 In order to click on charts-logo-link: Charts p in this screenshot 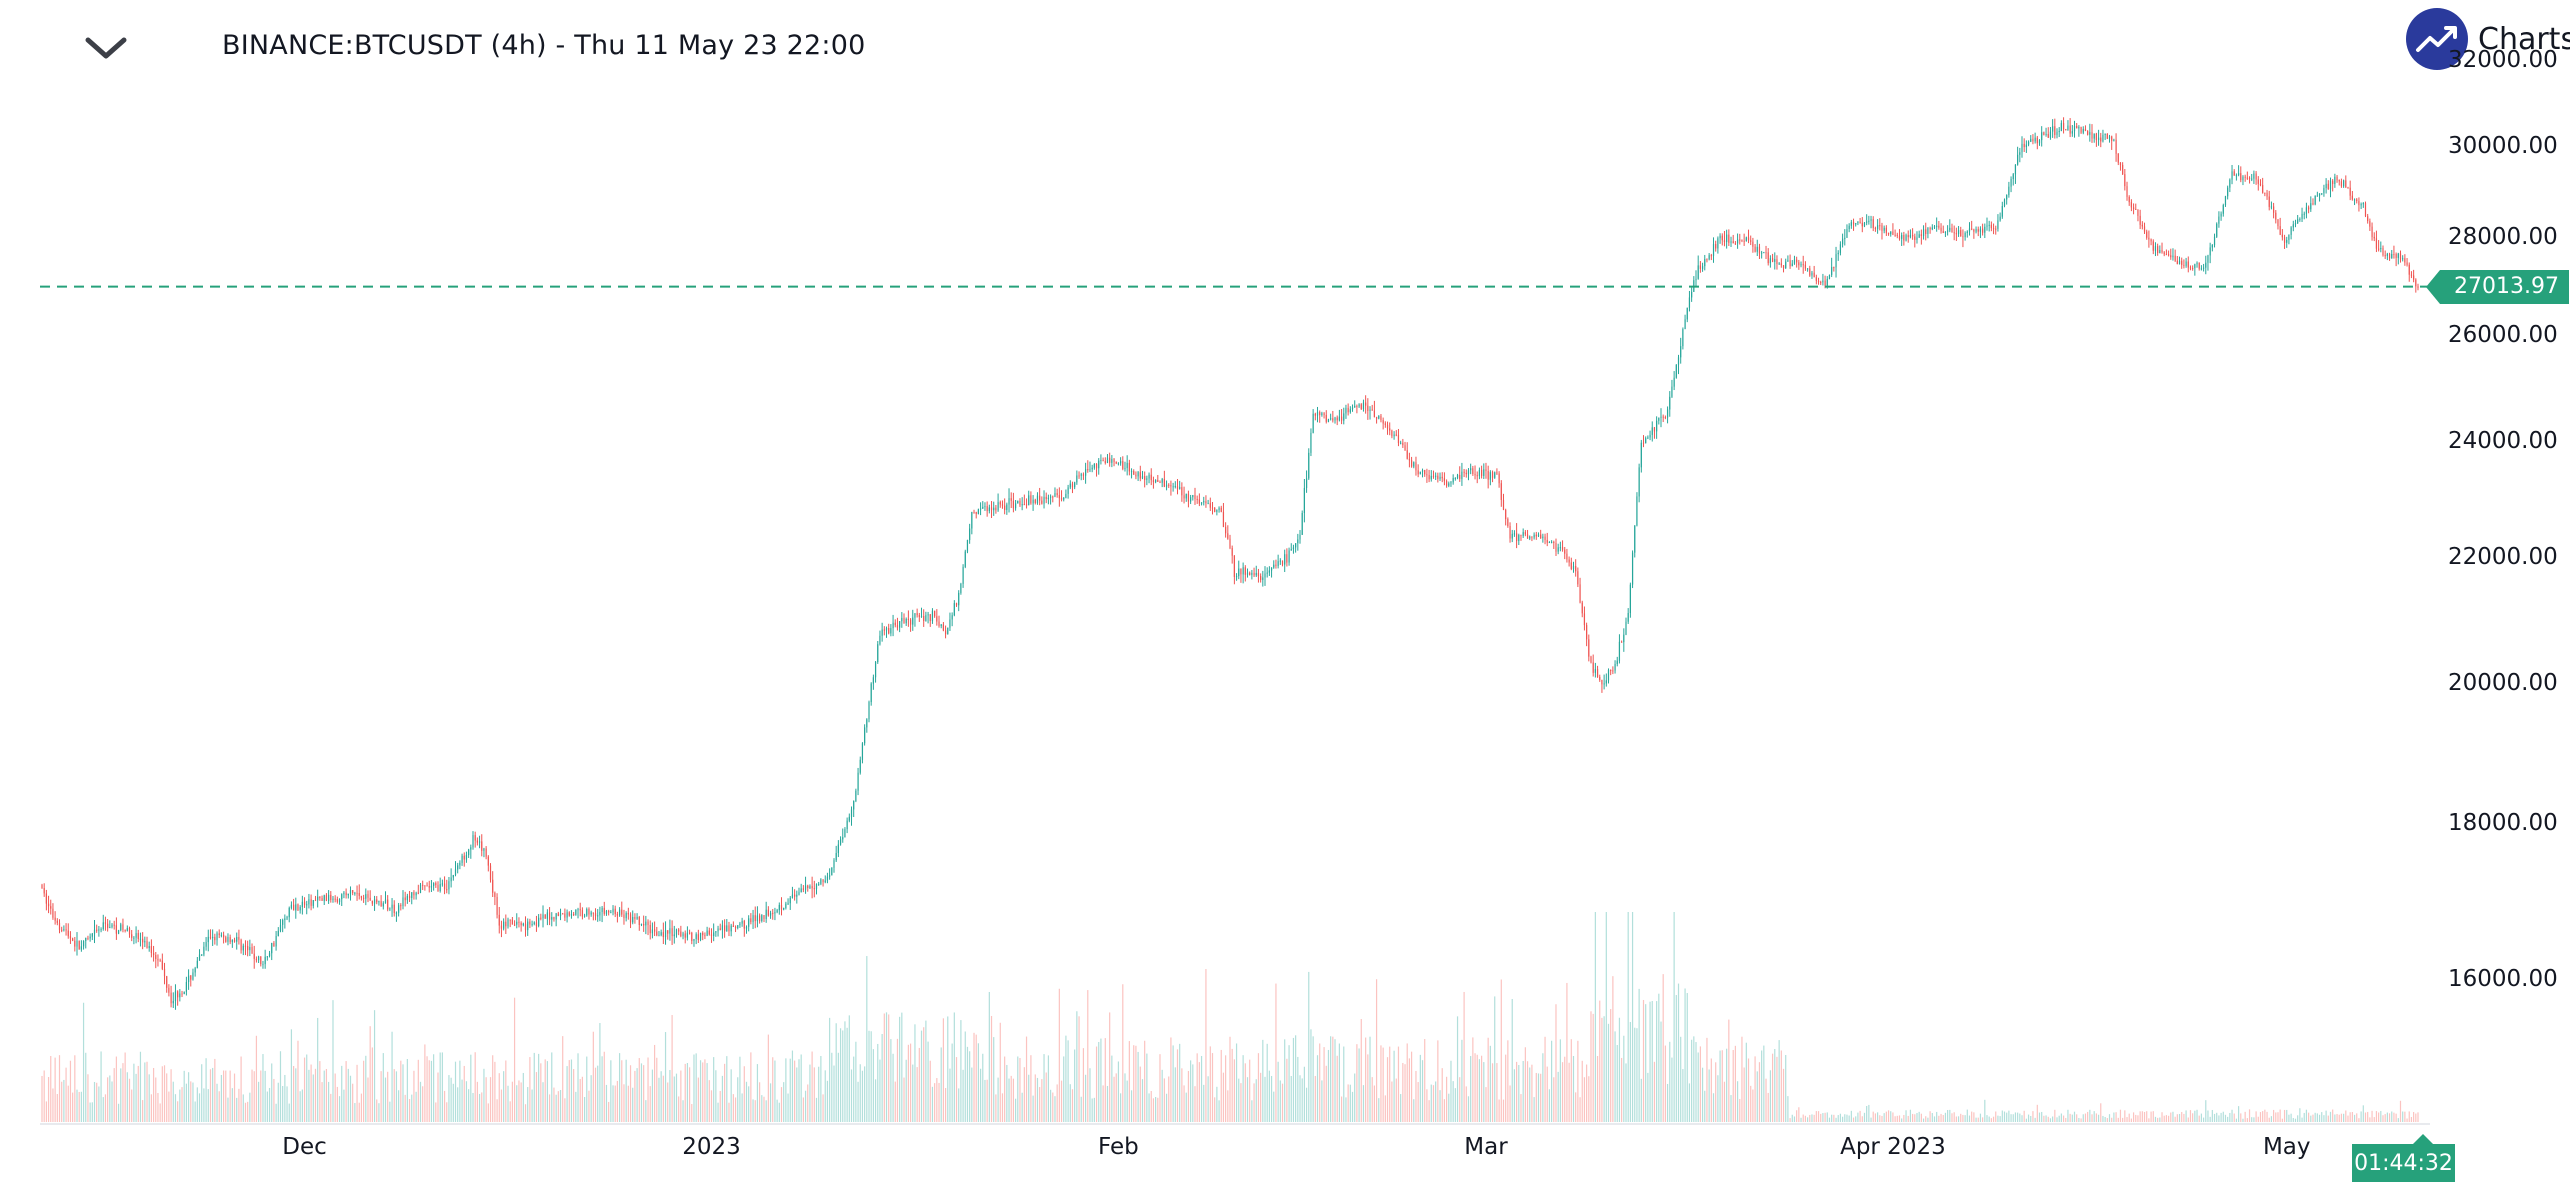, I will do `click(2488, 39)`.